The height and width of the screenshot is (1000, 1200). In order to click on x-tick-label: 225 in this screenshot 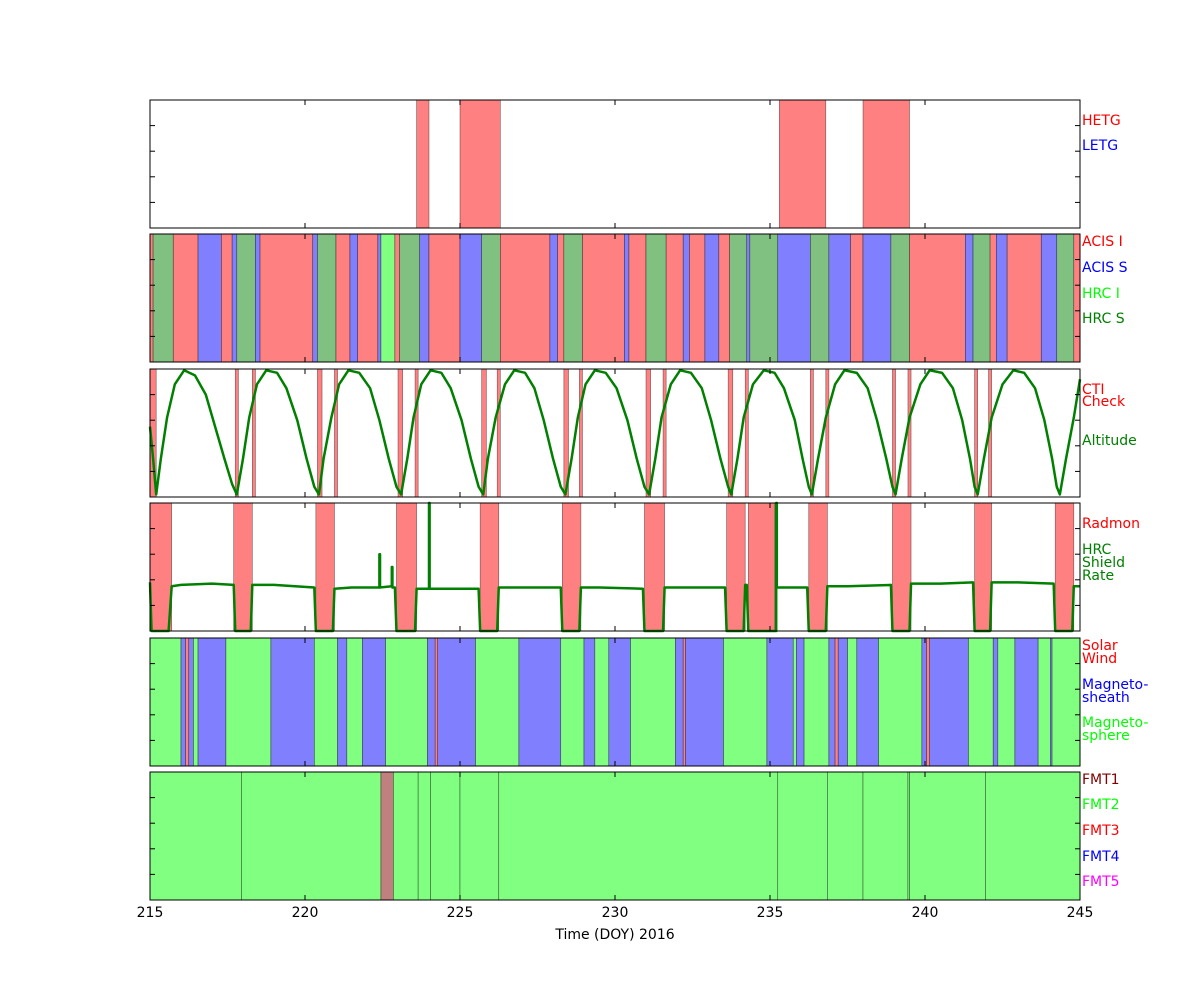, I will do `click(460, 913)`.